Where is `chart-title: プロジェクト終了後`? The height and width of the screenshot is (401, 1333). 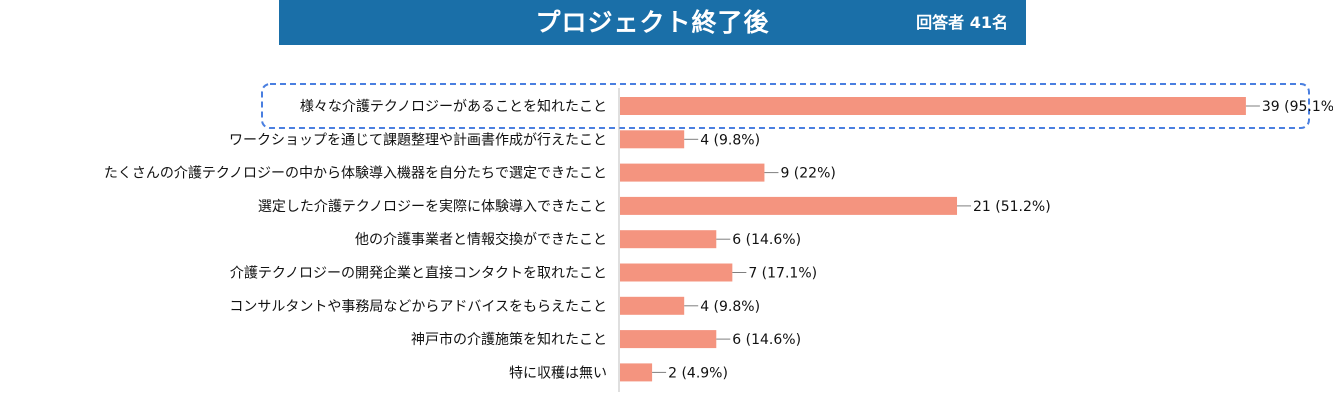 chart-title: プロジェクト終了後 is located at coordinates (652, 22).